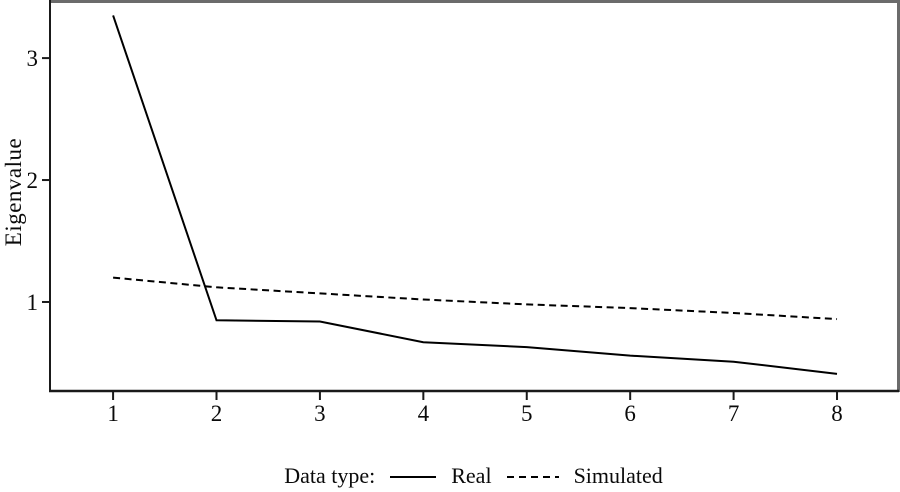 This screenshot has width=900, height=492. I want to click on solid-line-sample-icon, so click(413, 477).